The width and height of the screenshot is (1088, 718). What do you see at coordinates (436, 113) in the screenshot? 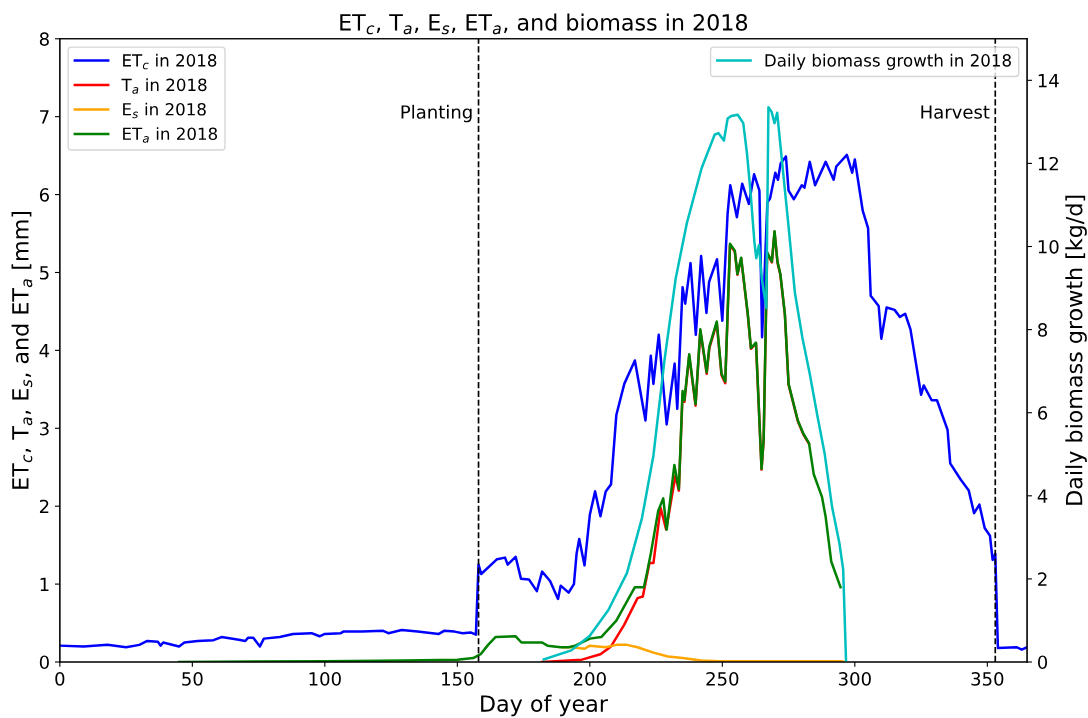
I see `ref-line-label: Planting` at bounding box center [436, 113].